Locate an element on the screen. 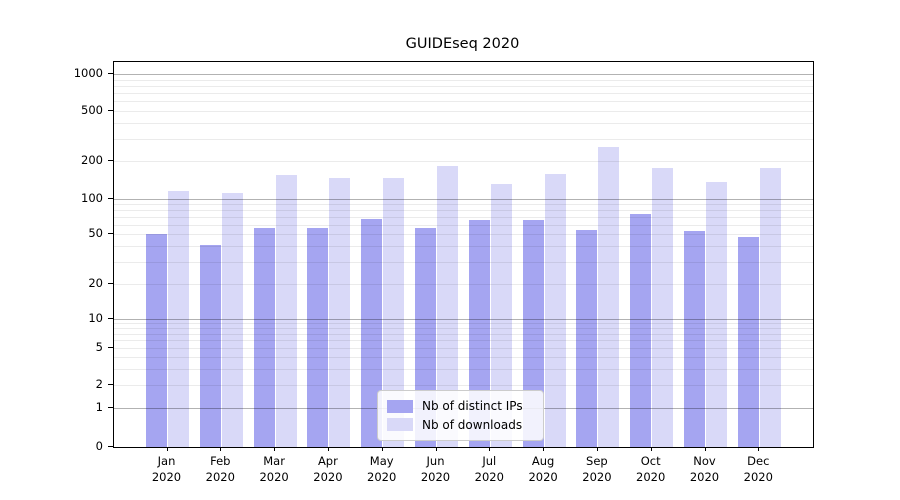 The width and height of the screenshot is (900, 500). x-tick-label: Jun 2020 is located at coordinates (435, 469).